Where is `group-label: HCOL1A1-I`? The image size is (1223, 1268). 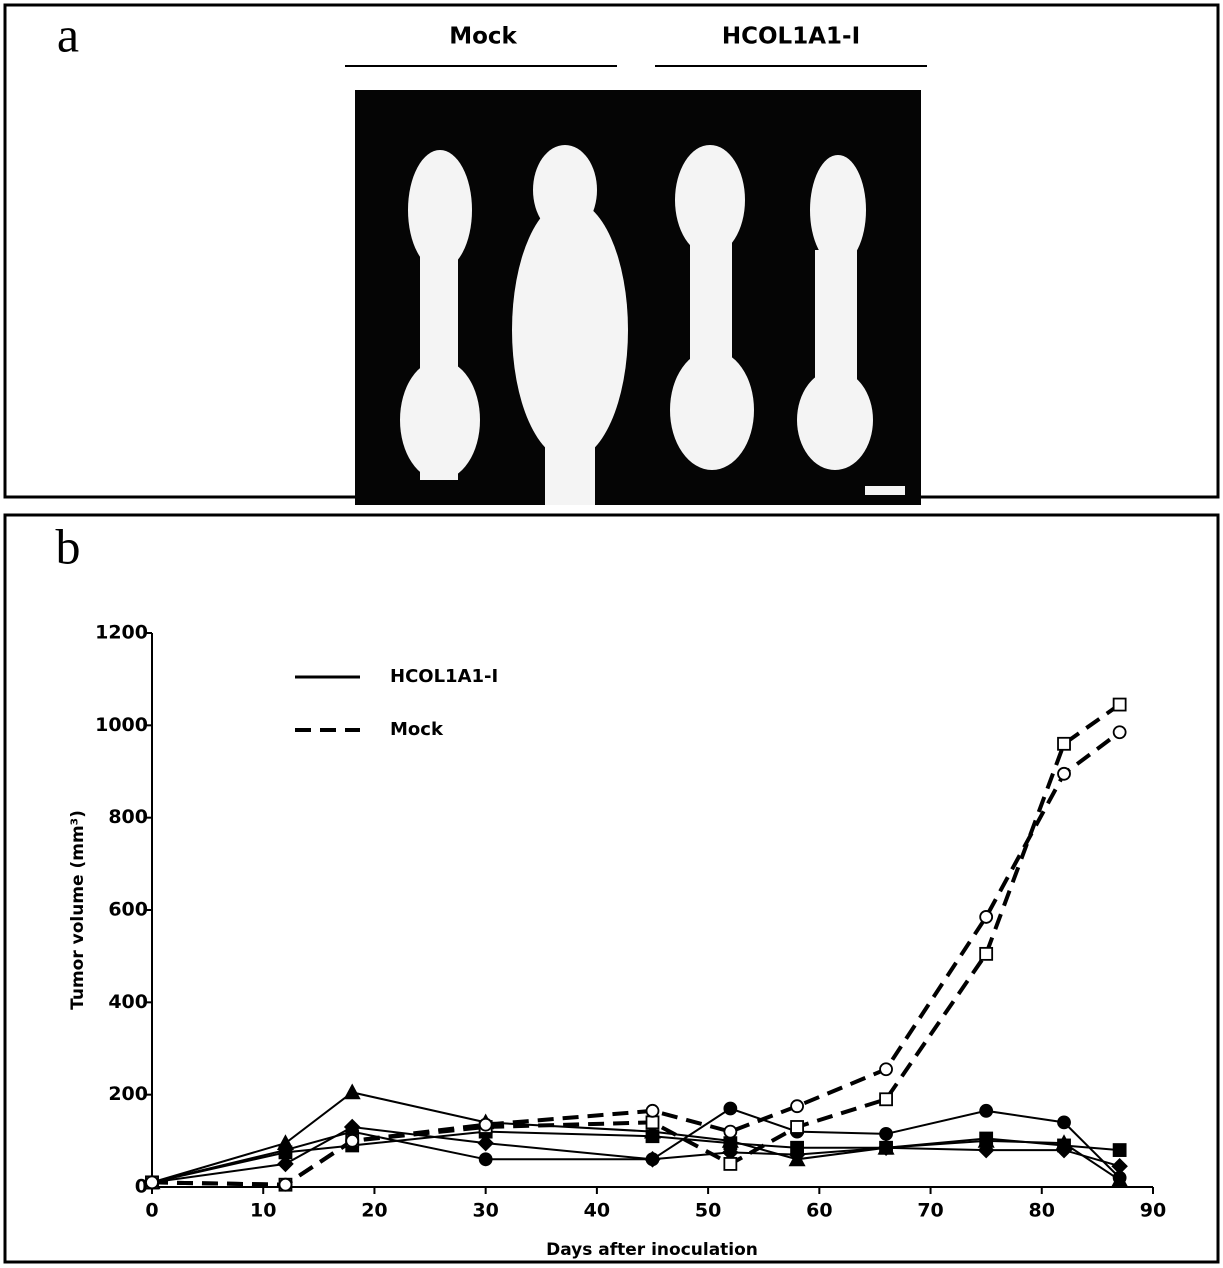 group-label: HCOL1A1-I is located at coordinates (791, 37).